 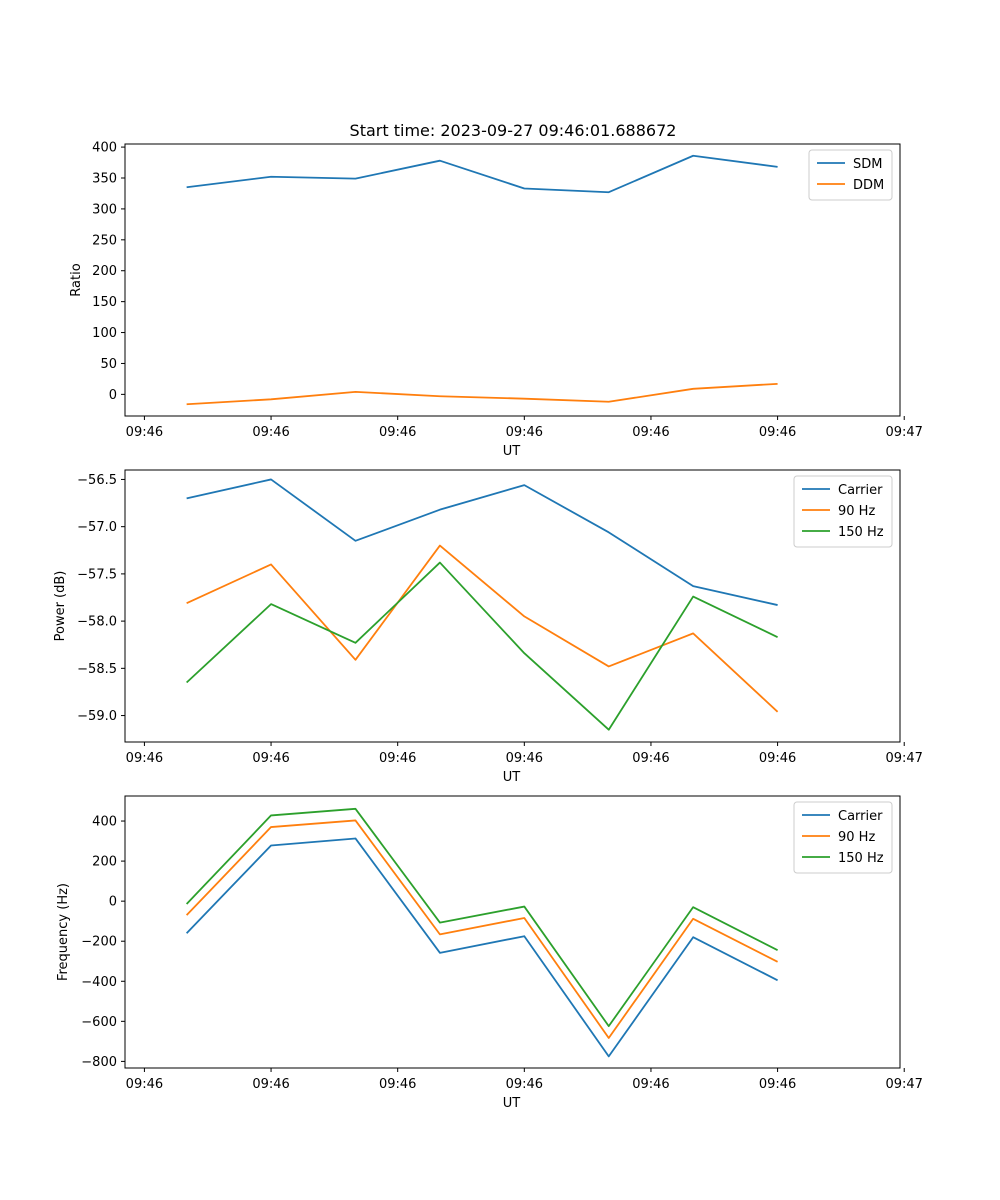 What do you see at coordinates (63, 932) in the screenshot?
I see `y-axis-label: Frequency (Hz)` at bounding box center [63, 932].